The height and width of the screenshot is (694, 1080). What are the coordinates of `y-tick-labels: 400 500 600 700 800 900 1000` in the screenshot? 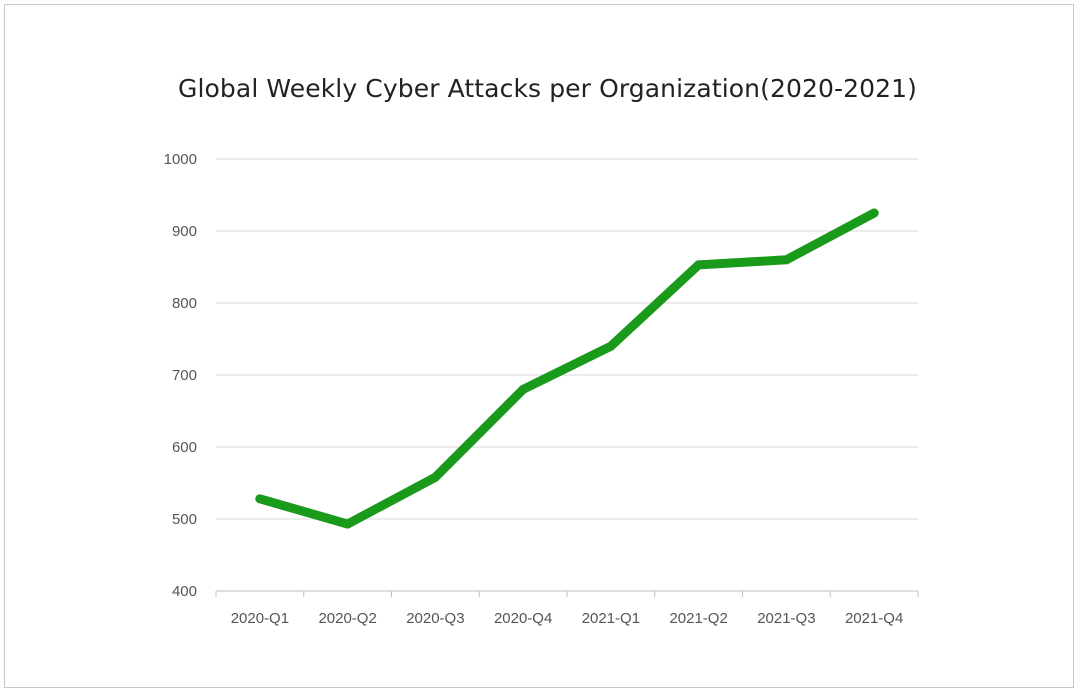 It's located at (180, 375).